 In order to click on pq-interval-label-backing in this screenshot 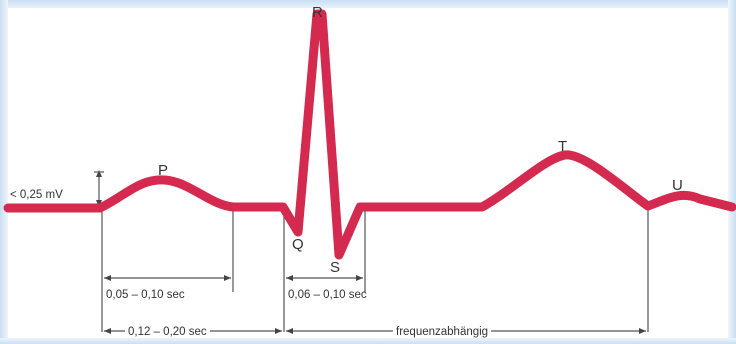, I will do `click(167, 332)`.